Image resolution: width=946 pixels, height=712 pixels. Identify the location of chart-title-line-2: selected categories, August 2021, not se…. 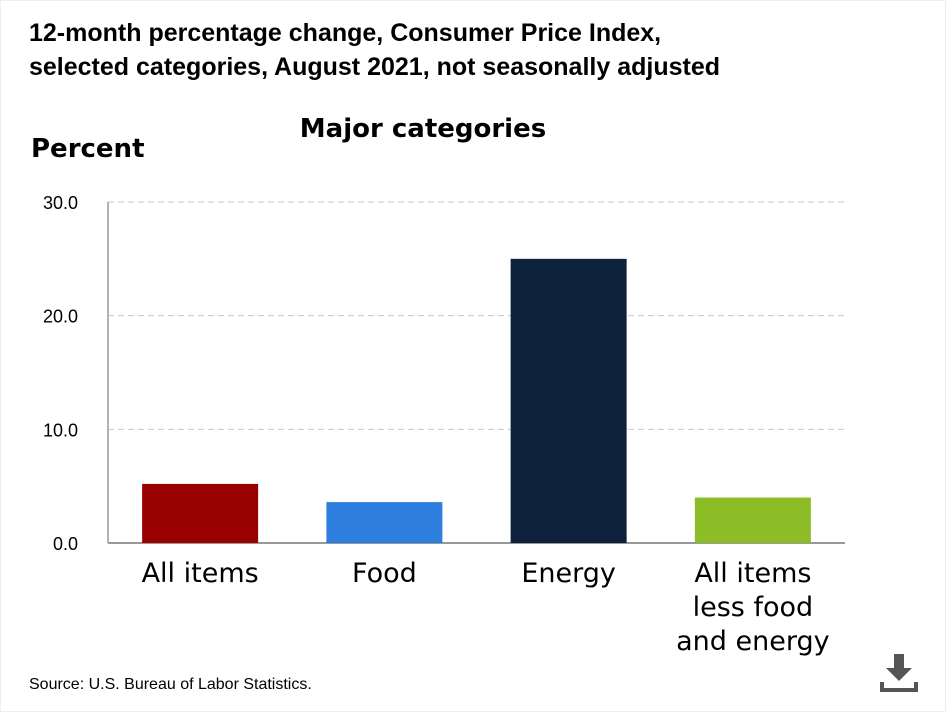
(374, 67).